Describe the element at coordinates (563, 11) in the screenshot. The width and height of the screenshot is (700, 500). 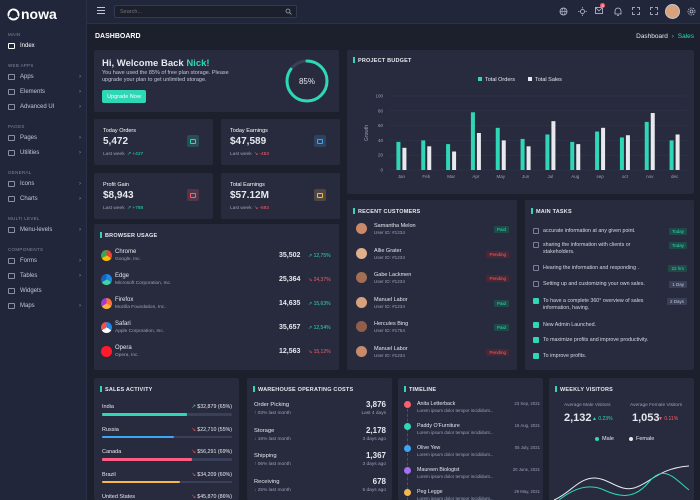
I see `globe-icon` at that location.